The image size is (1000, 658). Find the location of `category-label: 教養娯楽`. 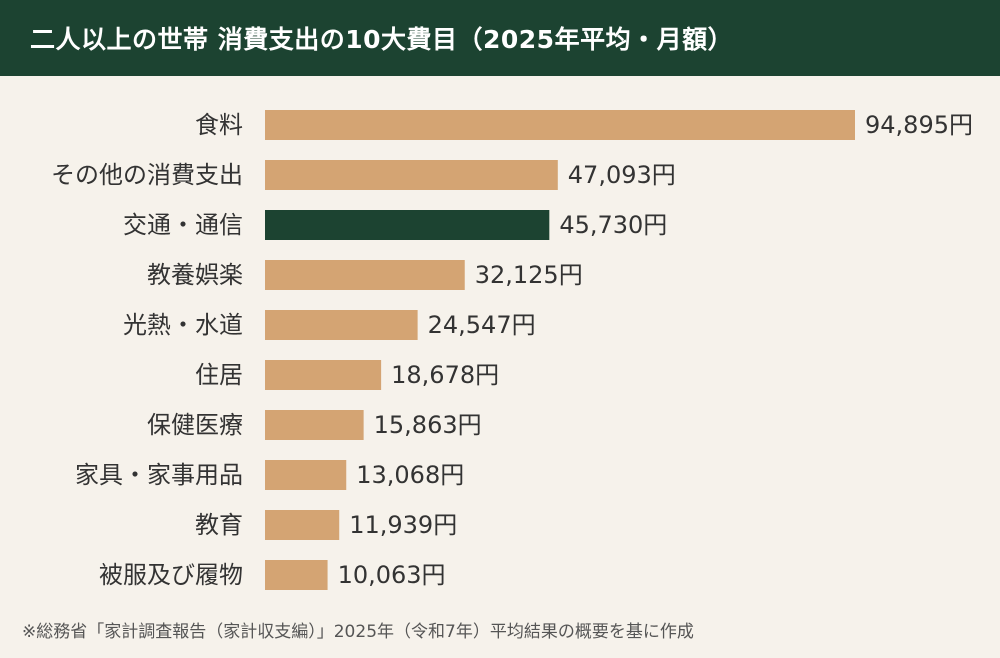

category-label: 教養娯楽 is located at coordinates (195, 275).